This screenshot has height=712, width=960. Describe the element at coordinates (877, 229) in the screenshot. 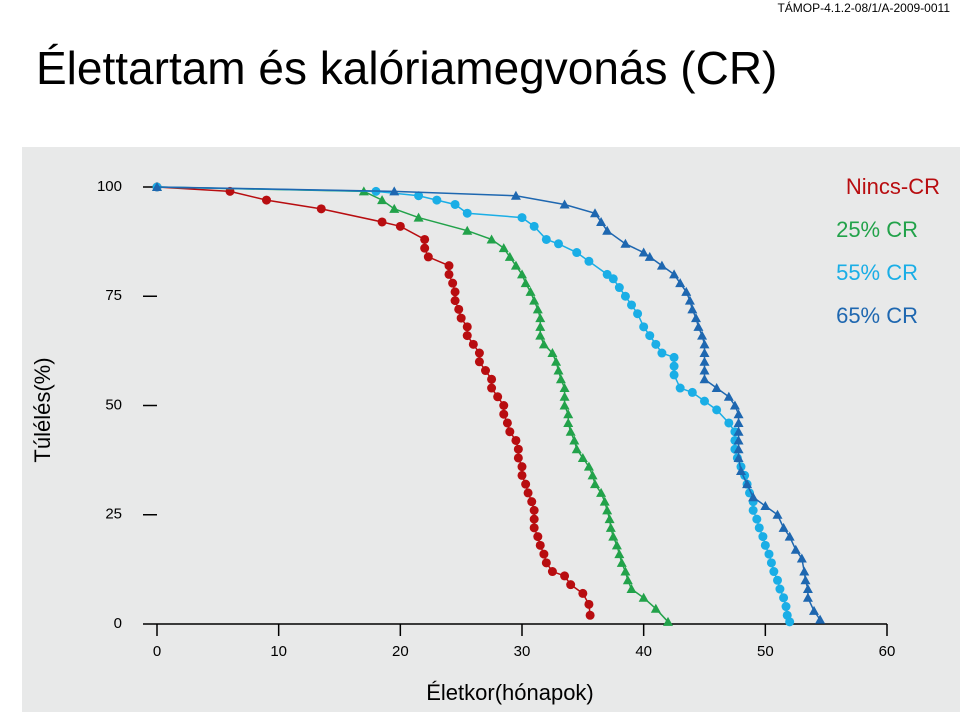

I see `legend-entry: 25% CR` at that location.